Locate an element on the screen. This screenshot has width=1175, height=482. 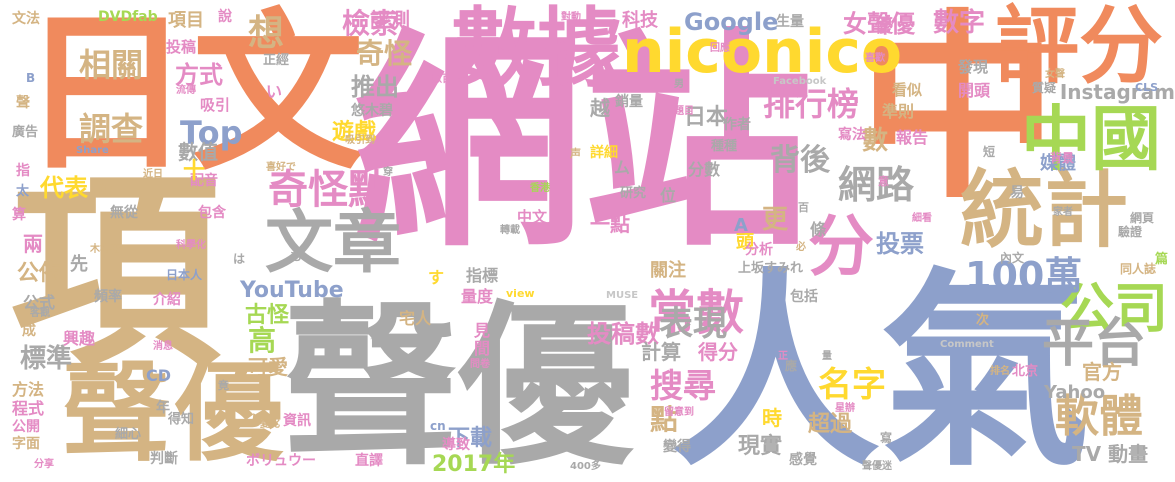
word: 程式 is located at coordinates (28, 408).